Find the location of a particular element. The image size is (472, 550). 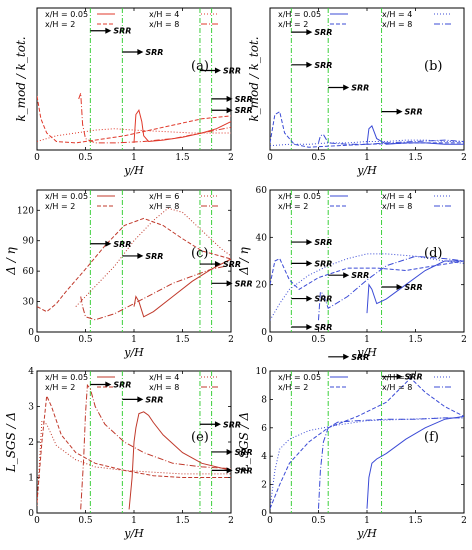

y-tick-label: 10 is located at coordinates (262, 372).